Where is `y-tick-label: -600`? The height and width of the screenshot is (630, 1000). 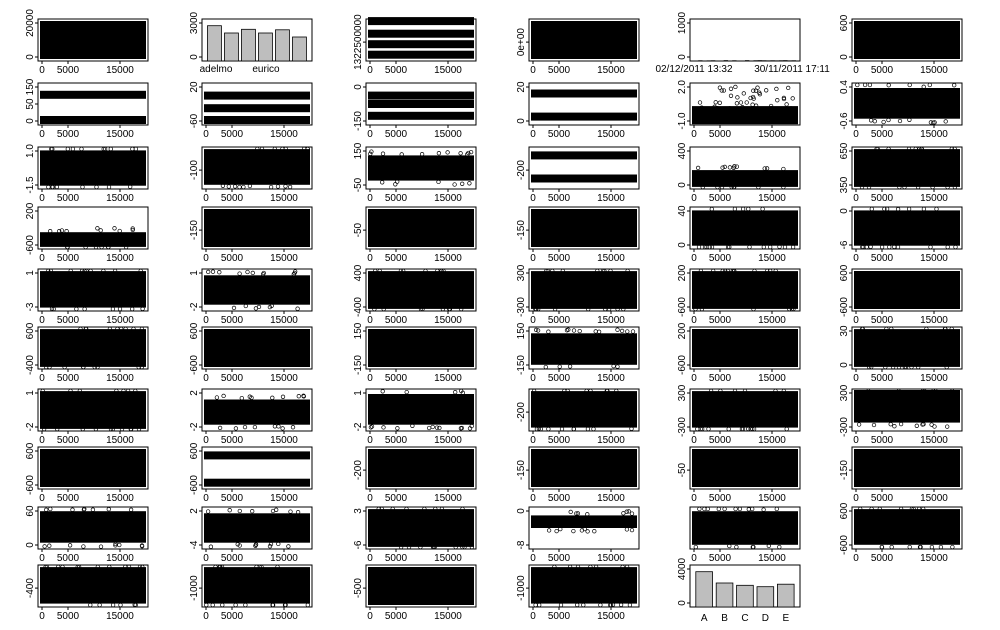 y-tick-label: -600 is located at coordinates (682, 365).